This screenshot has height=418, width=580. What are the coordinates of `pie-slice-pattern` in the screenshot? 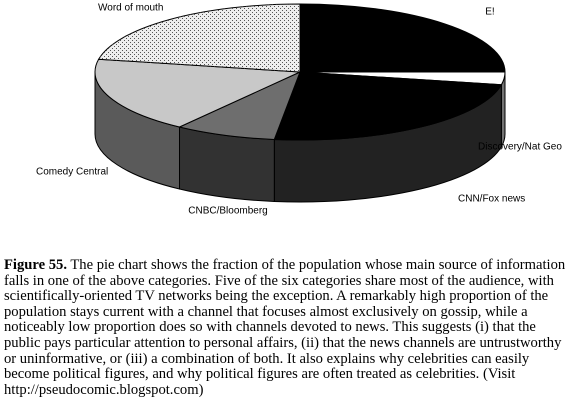 It's located at (199, 38).